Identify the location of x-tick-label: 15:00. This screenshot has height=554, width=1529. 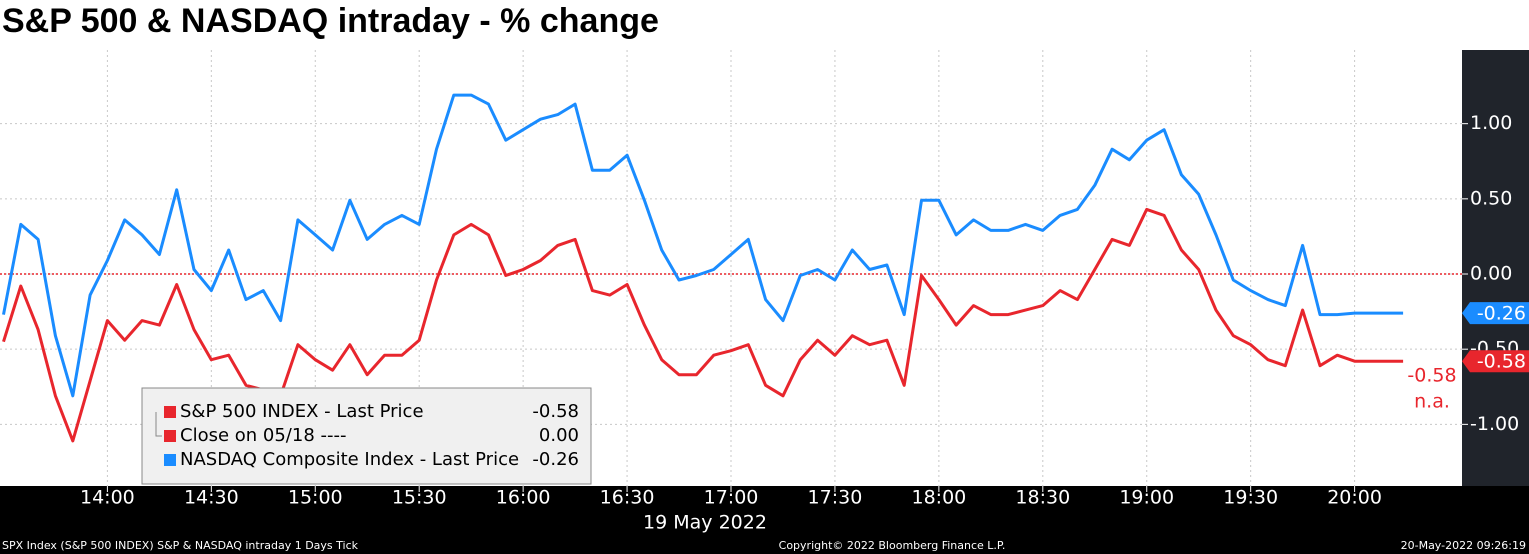
(315, 498).